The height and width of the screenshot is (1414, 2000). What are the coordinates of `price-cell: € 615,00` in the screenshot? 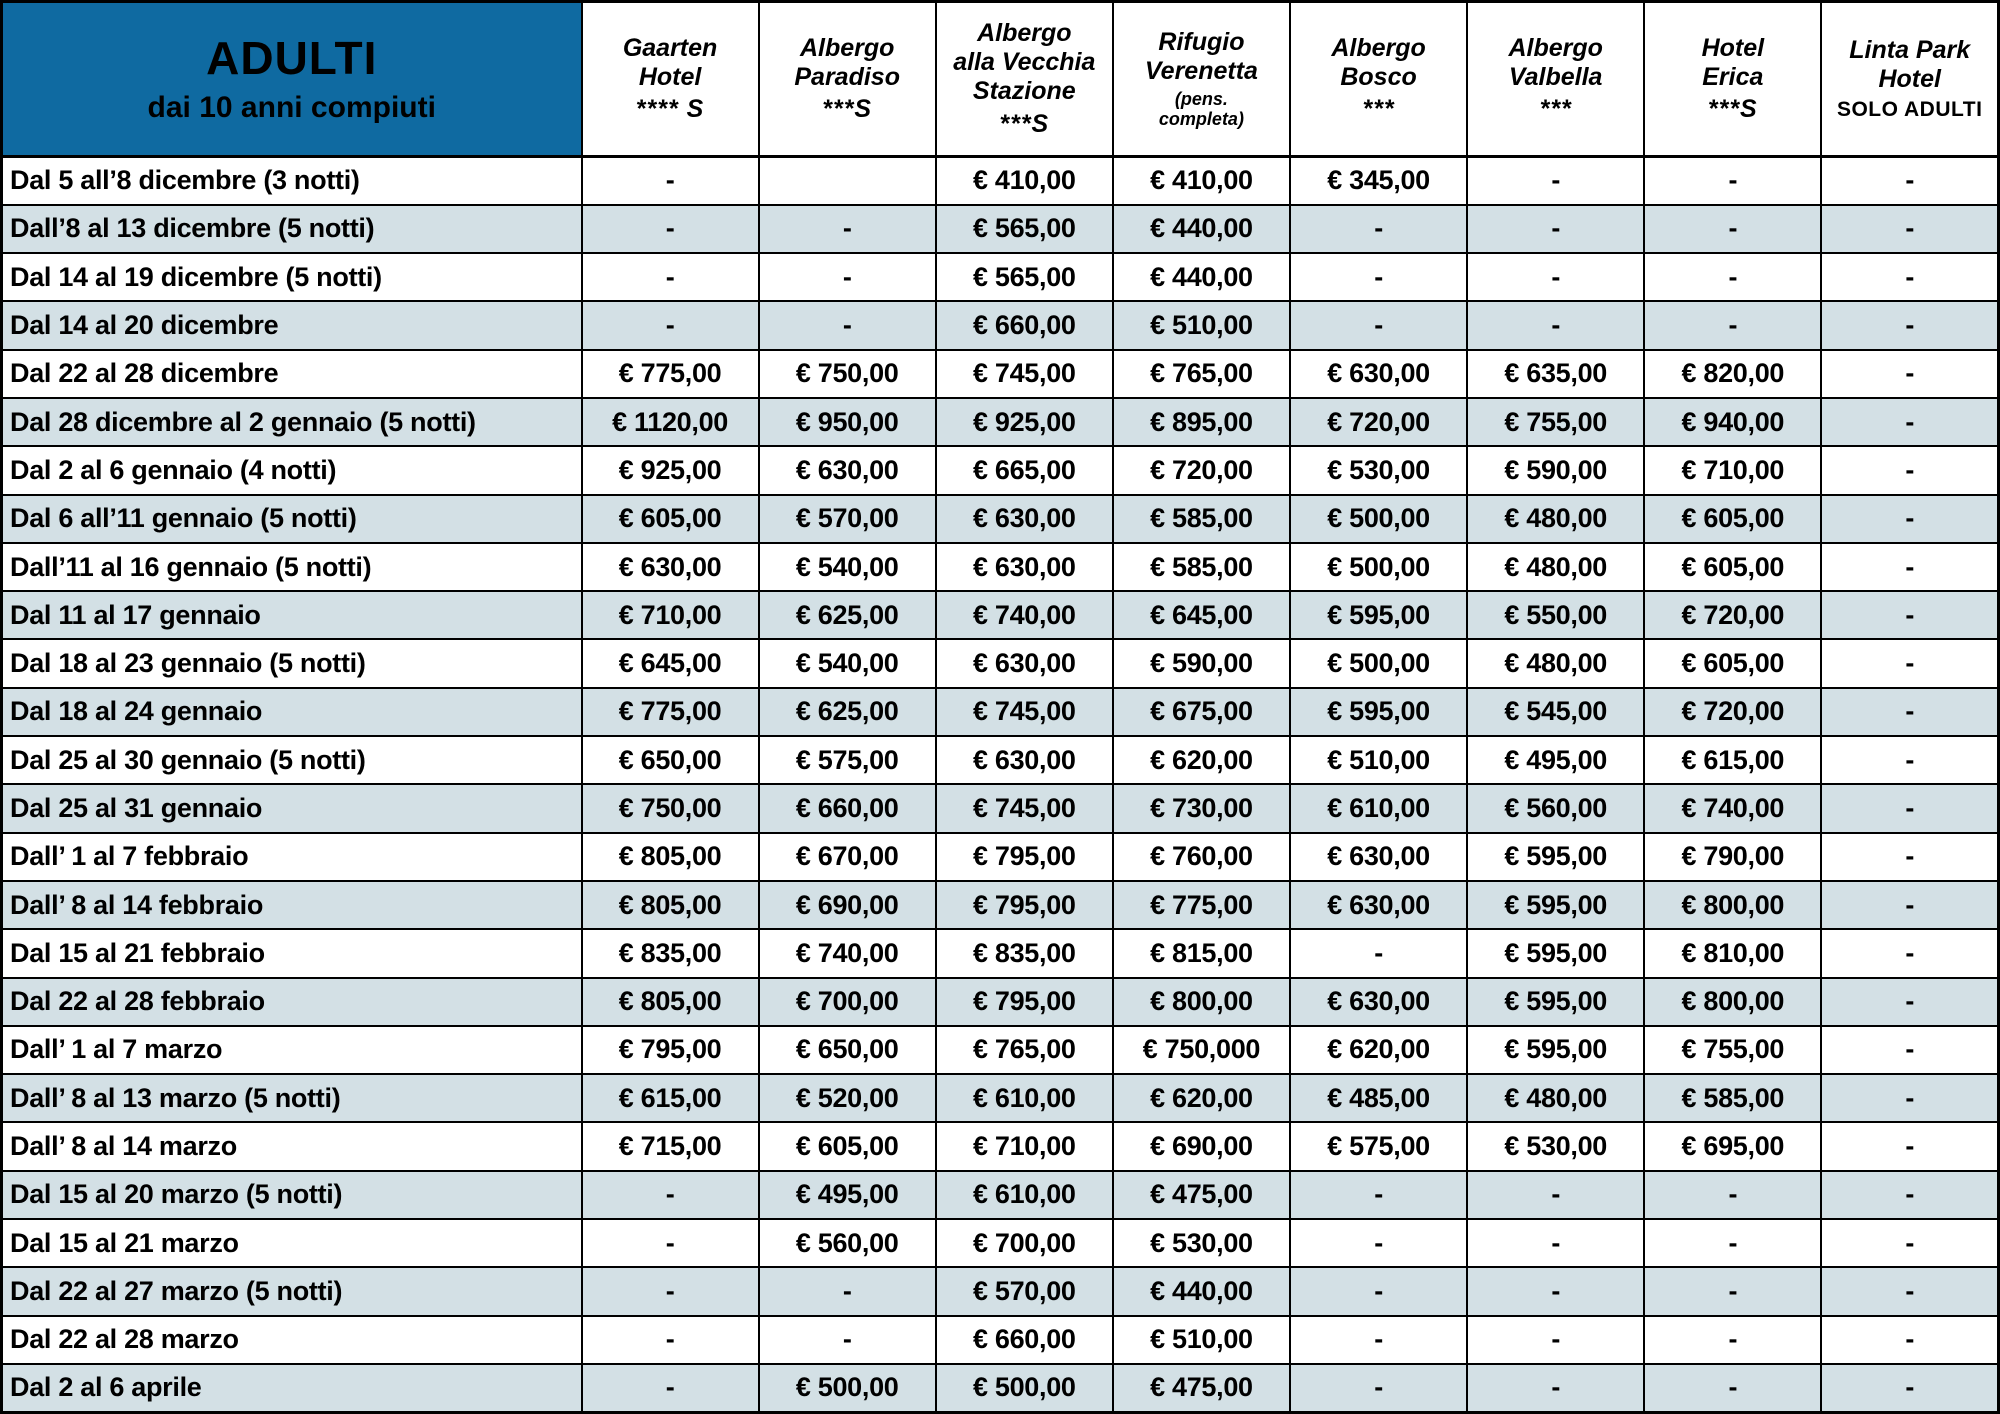 It's located at (1733, 760).